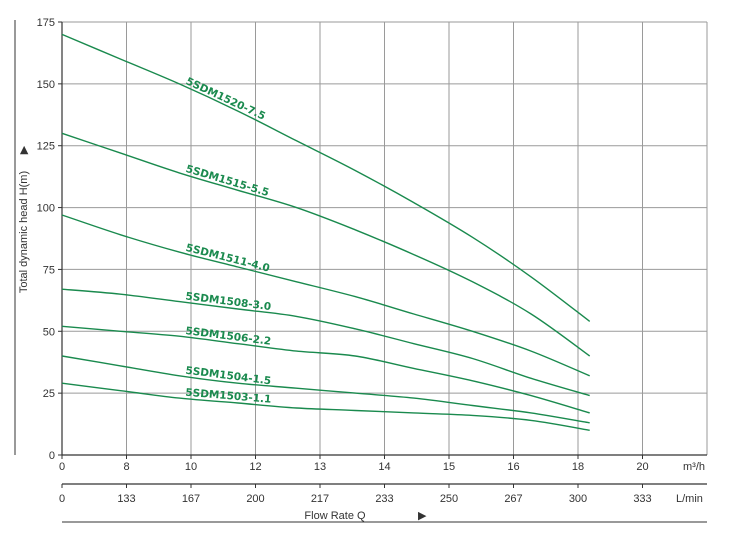 Image resolution: width=739 pixels, height=535 pixels. What do you see at coordinates (642, 467) in the screenshot?
I see `x-tick-label: 20` at bounding box center [642, 467].